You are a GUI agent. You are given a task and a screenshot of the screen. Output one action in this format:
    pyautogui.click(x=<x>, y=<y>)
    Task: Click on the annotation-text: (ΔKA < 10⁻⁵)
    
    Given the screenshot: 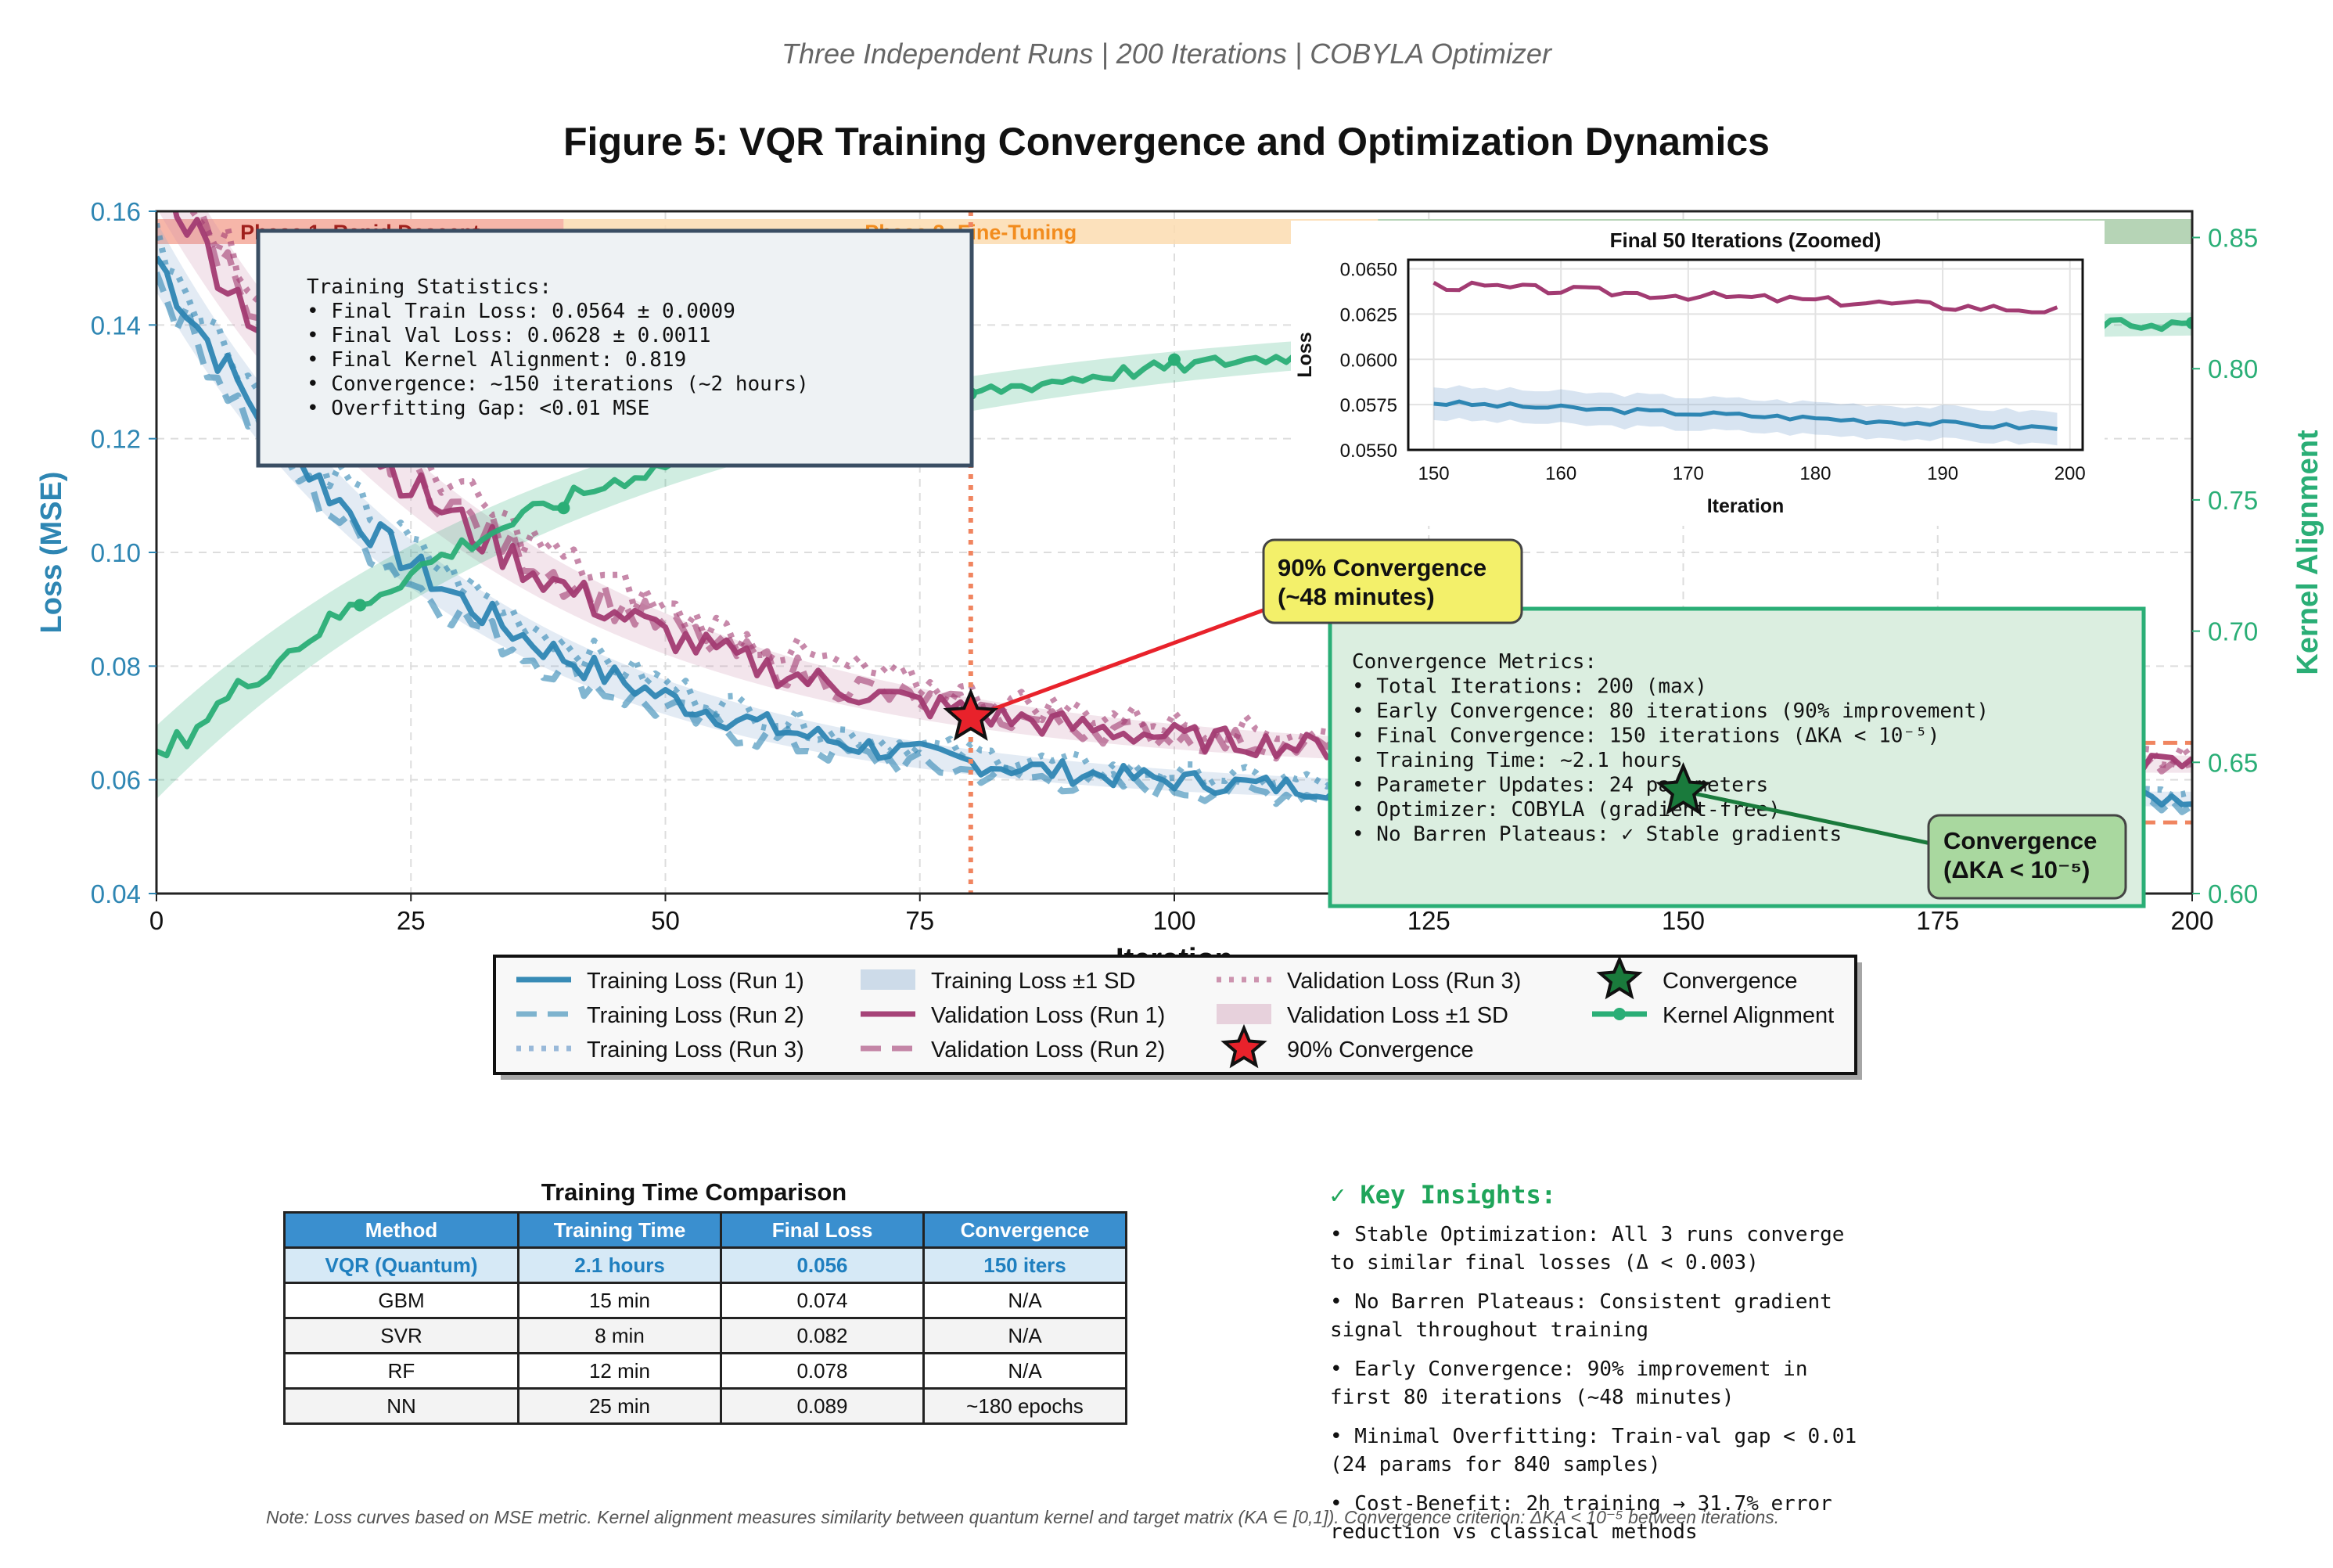 What is the action you would take?
    pyautogui.click(x=2016, y=869)
    